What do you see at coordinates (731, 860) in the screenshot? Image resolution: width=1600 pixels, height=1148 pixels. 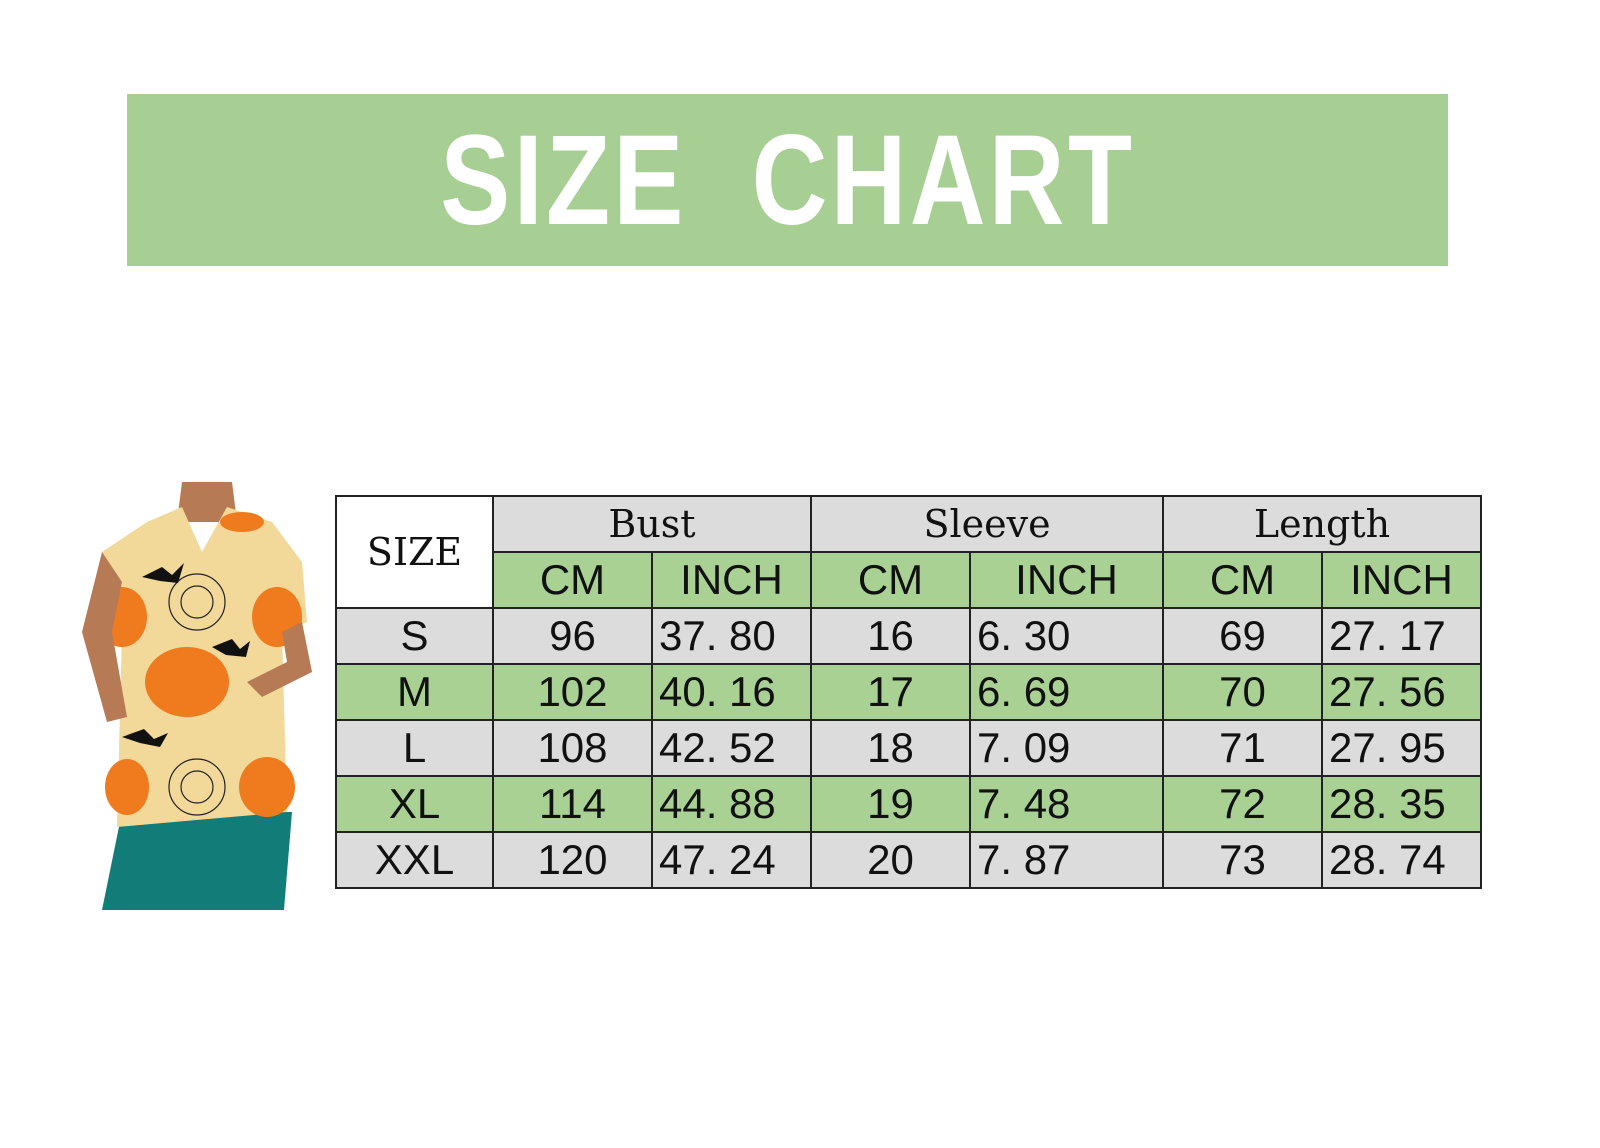 I see `value-cell: 47. 24` at bounding box center [731, 860].